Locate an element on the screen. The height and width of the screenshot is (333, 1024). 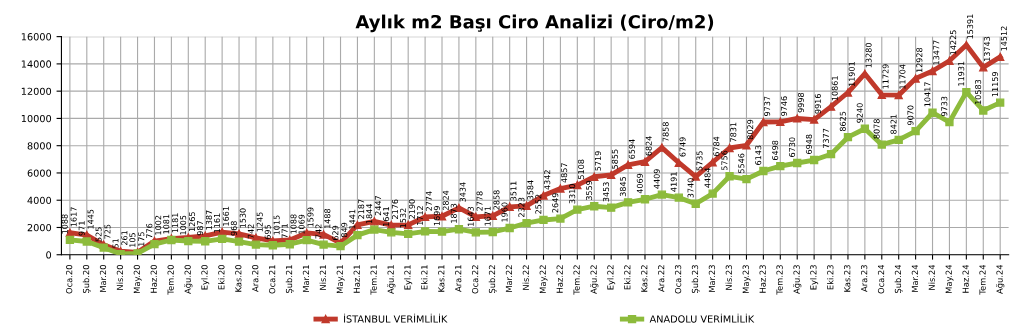
data-label: 13477 is located at coordinates (936, 52).